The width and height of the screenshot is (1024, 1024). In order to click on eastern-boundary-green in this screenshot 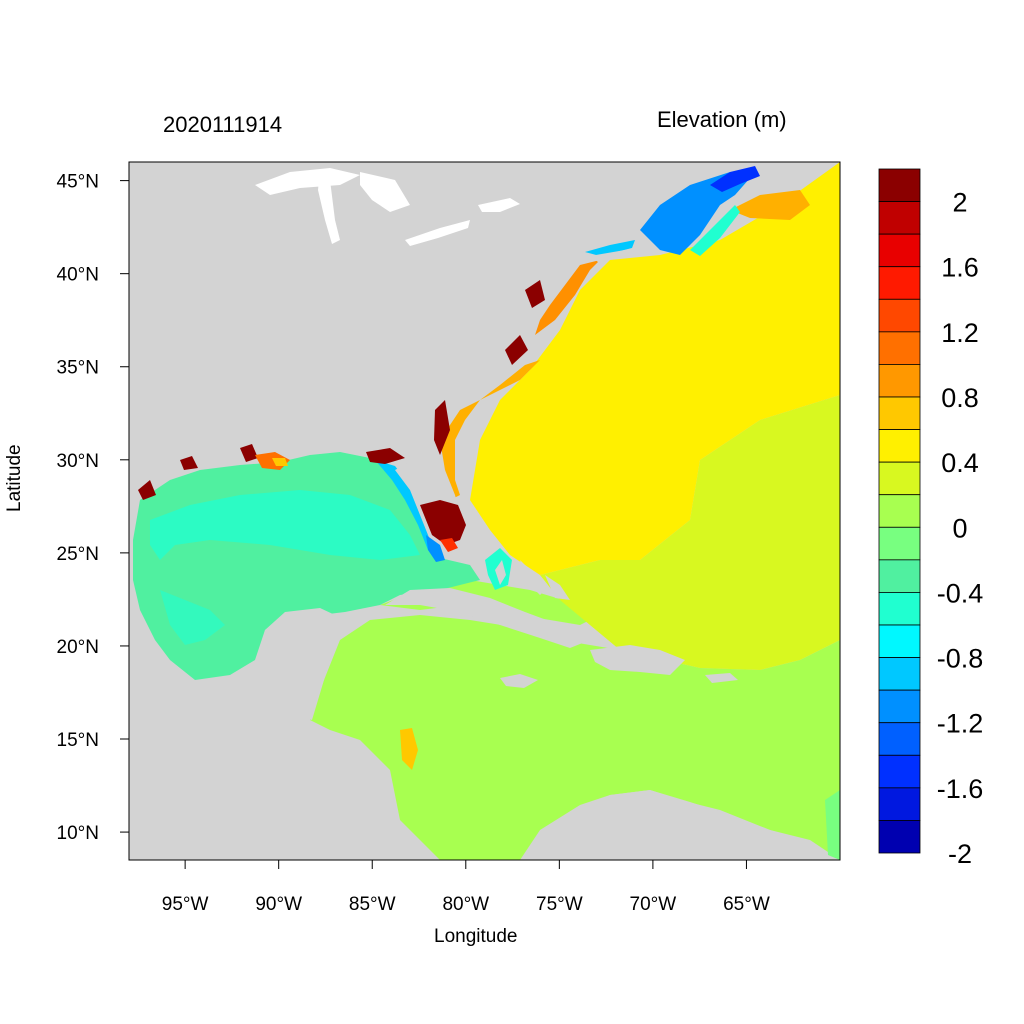, I will do `click(832, 825)`.